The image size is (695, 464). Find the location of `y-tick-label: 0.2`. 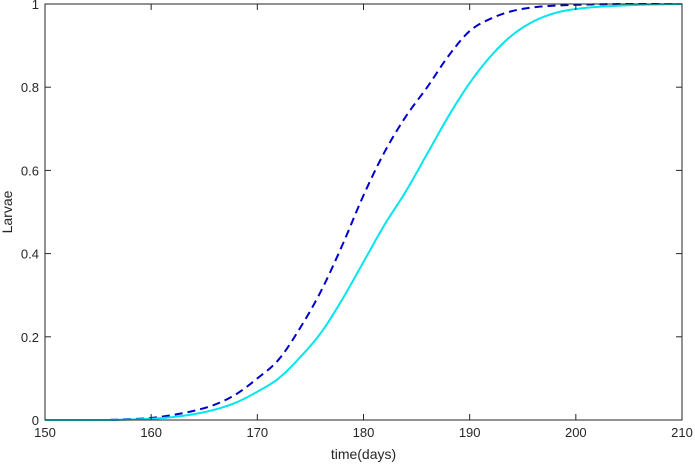

y-tick-label: 0.2 is located at coordinates (30, 337).